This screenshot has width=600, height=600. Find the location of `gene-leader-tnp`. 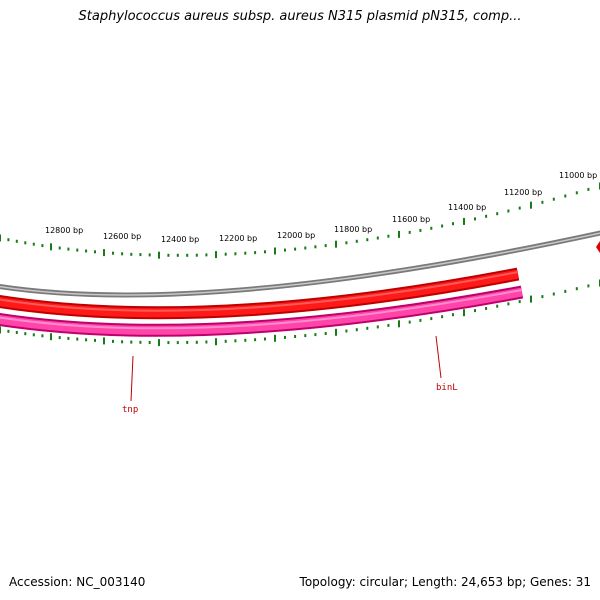

gene-leader-tnp is located at coordinates (132, 378).